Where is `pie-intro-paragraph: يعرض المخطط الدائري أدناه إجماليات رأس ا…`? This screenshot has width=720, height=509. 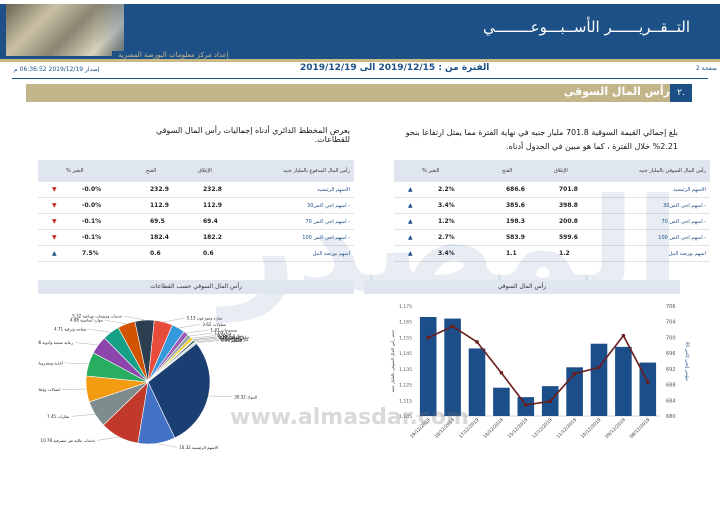 pie-intro-paragraph: يعرض المخطط الدائري أدناه إجماليات رأس ا… is located at coordinates (252, 135).